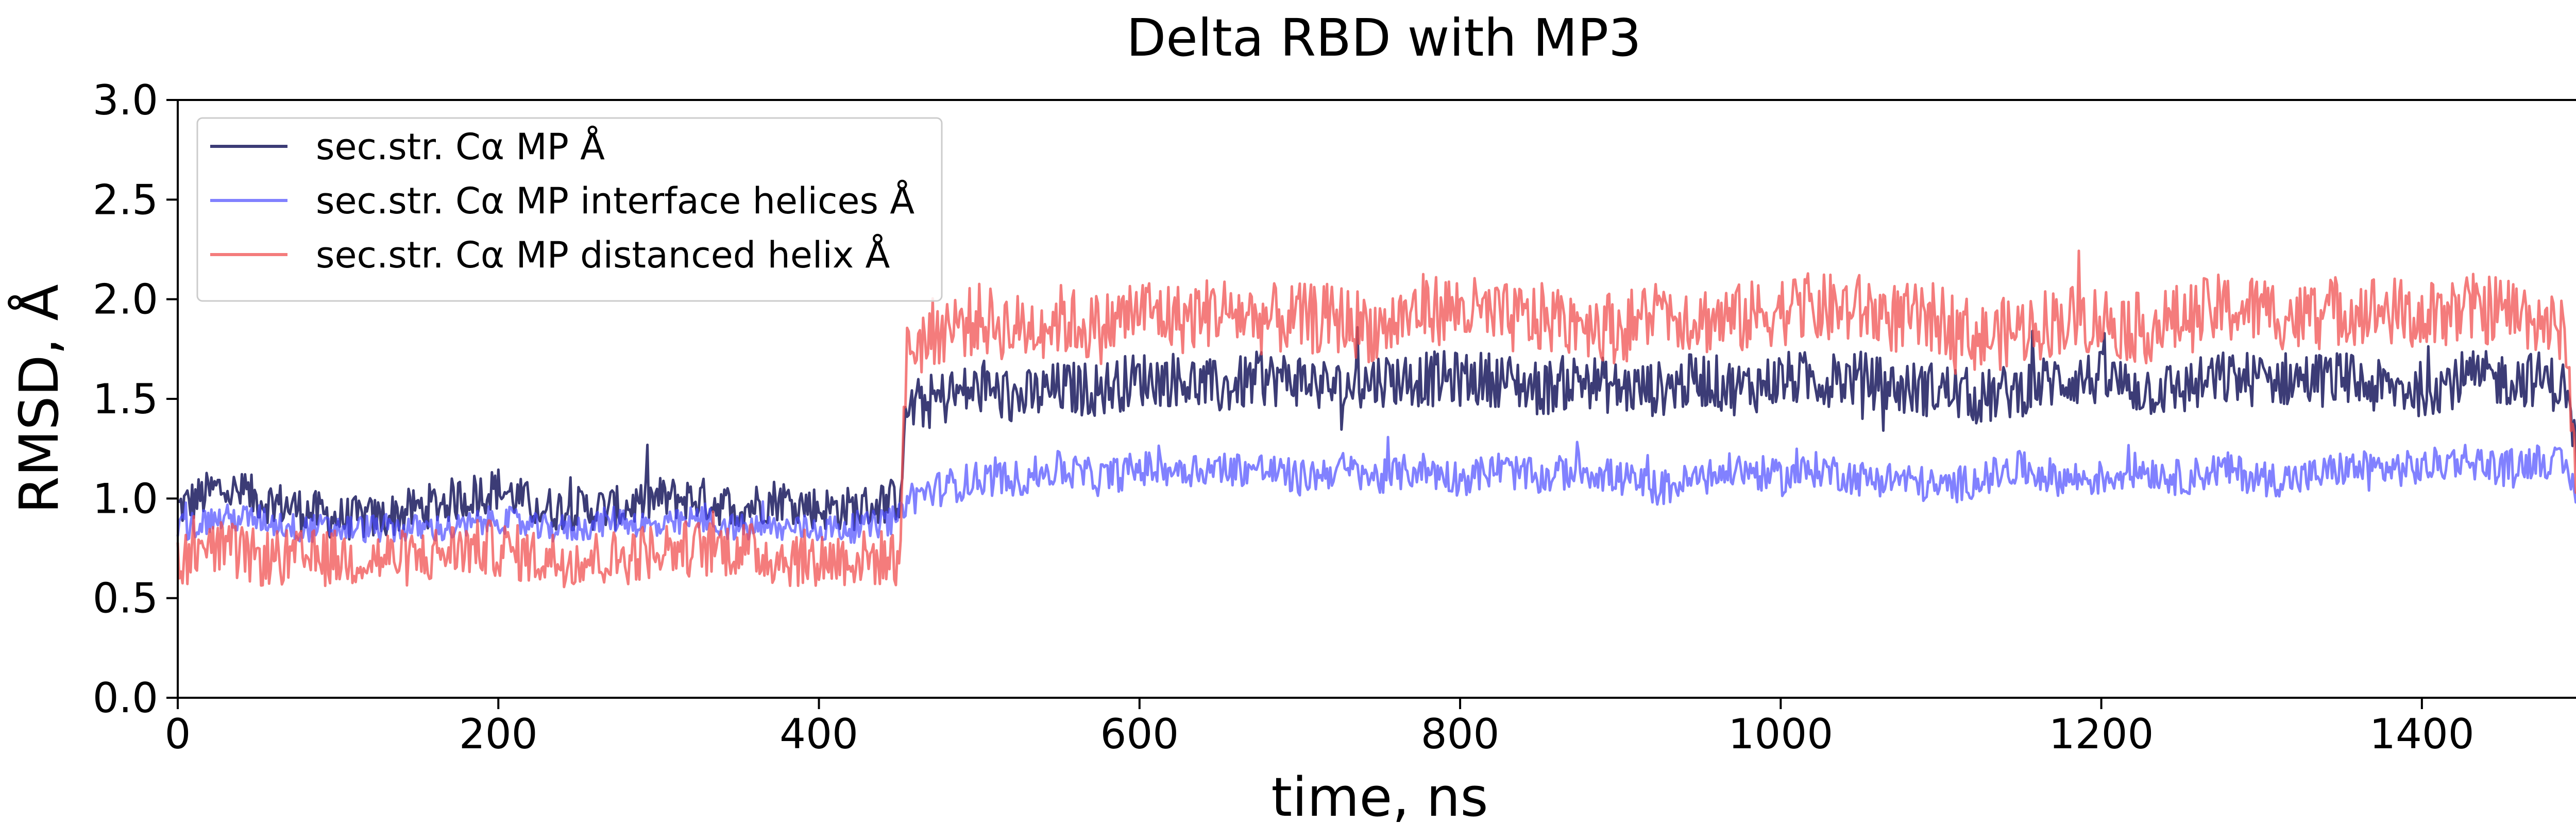  Describe the element at coordinates (1139, 734) in the screenshot. I see `x-tick-label: 600` at that location.